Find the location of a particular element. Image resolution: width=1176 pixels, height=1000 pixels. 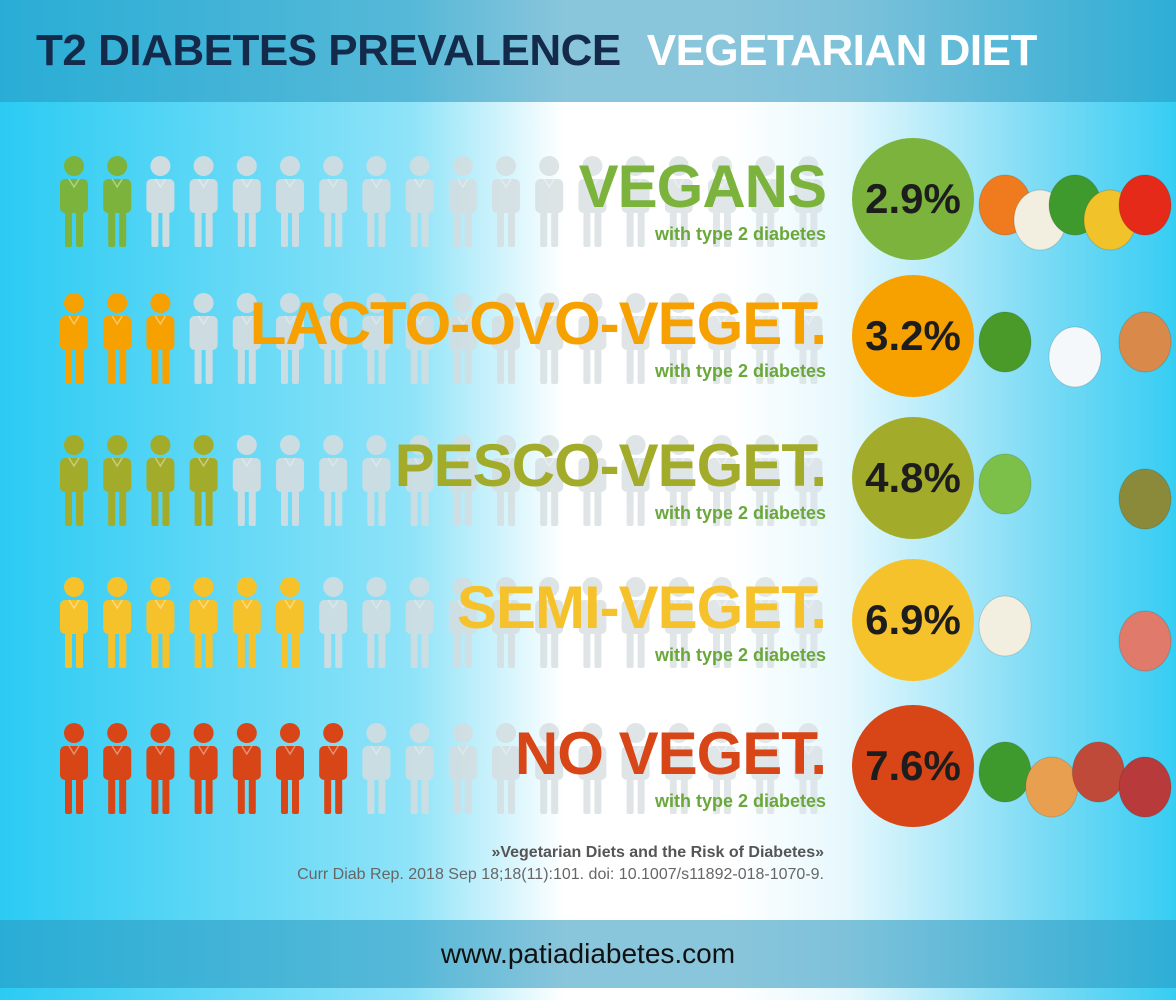

milk-bottle-icon is located at coordinates (1075, 357).